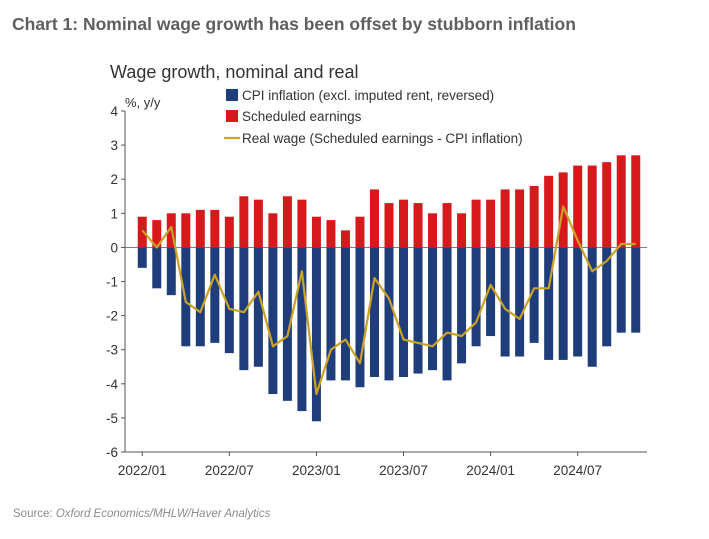 The image size is (709, 539). I want to click on x-tick-label: 2022/07, so click(229, 470).